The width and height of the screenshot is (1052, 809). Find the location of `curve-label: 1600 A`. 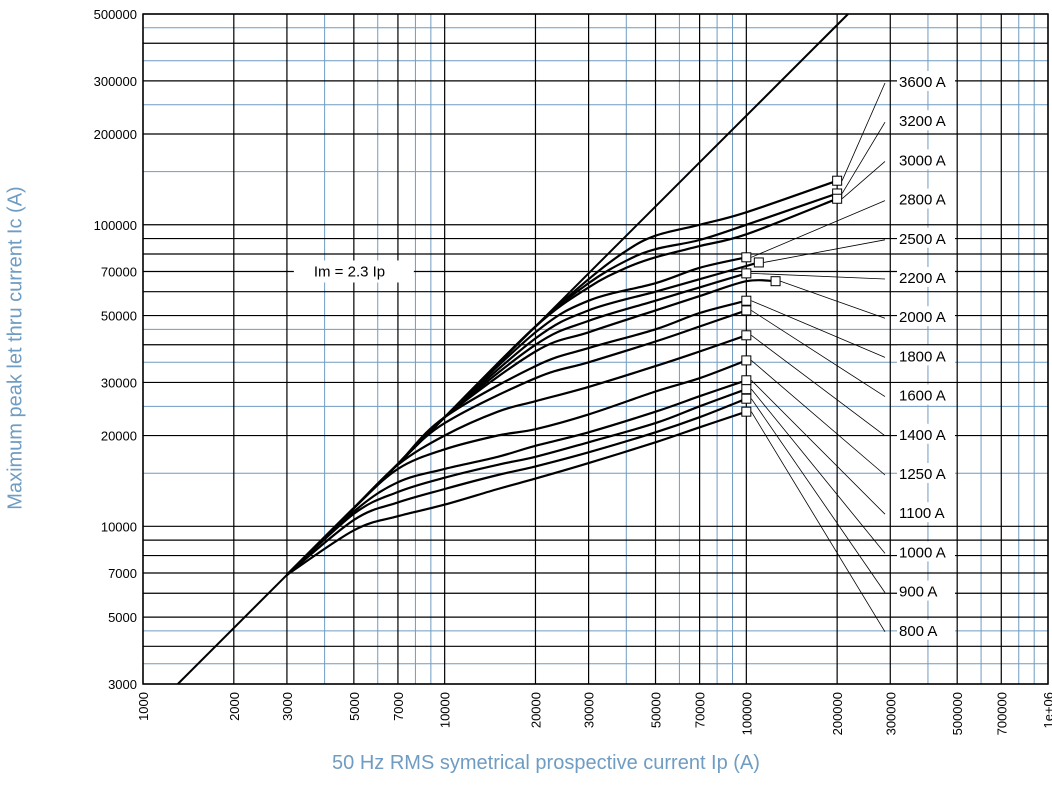

curve-label: 1600 A is located at coordinates (922, 396).